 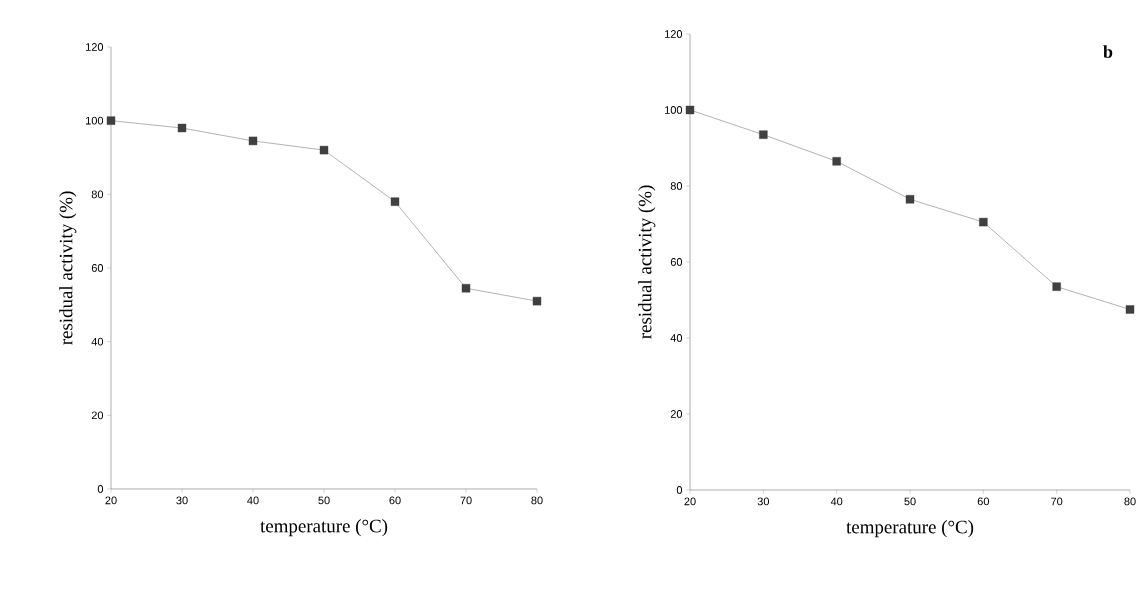 What do you see at coordinates (1108, 51) in the screenshot?
I see `chart-title: b` at bounding box center [1108, 51].